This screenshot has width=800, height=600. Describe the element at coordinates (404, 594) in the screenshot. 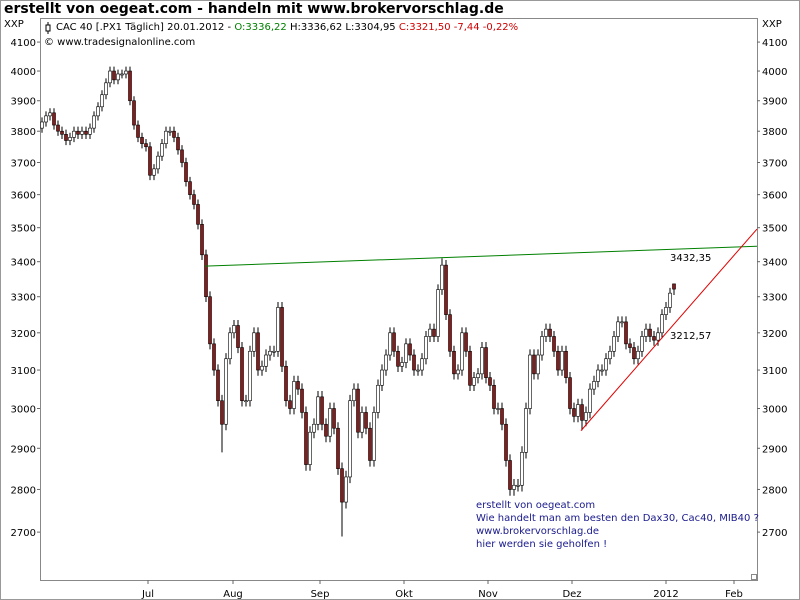

I see `x-tick-label: Okt` at that location.